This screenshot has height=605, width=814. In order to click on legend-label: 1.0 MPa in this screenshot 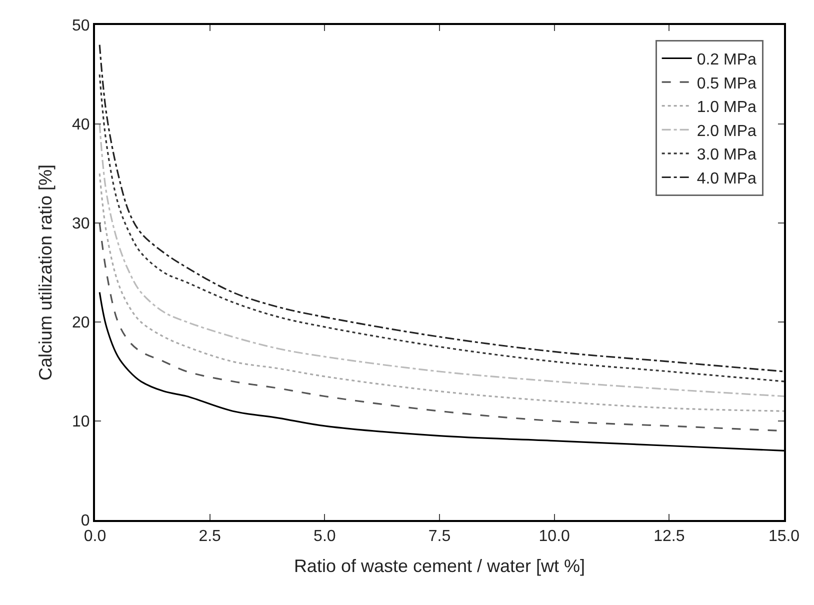, I will do `click(726, 107)`.